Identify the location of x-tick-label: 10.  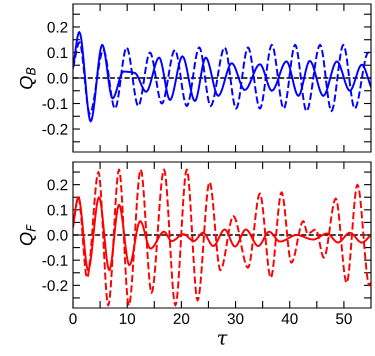
(128, 318).